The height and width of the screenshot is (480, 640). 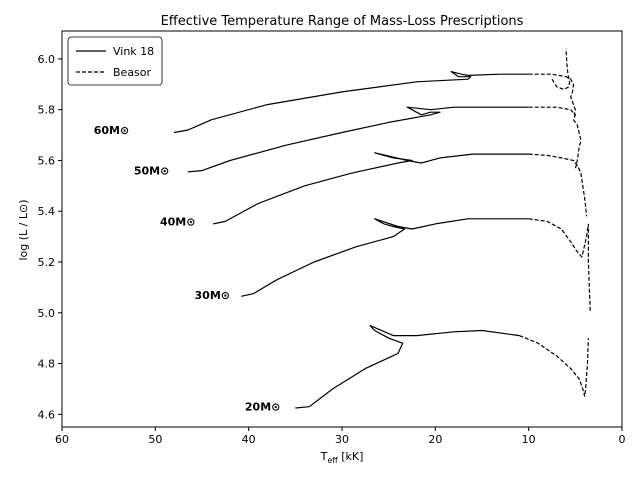 I want to click on x-tick-label: 10, so click(x=529, y=439).